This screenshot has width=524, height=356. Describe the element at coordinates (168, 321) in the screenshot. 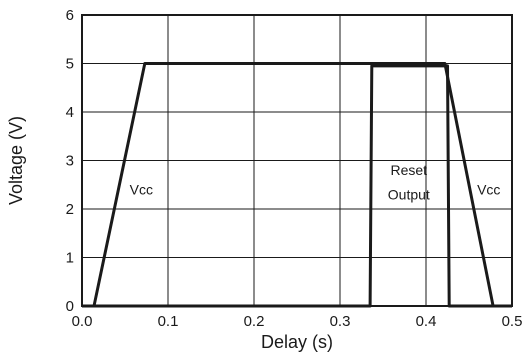

I see `x-tick-label: 0.1` at that location.